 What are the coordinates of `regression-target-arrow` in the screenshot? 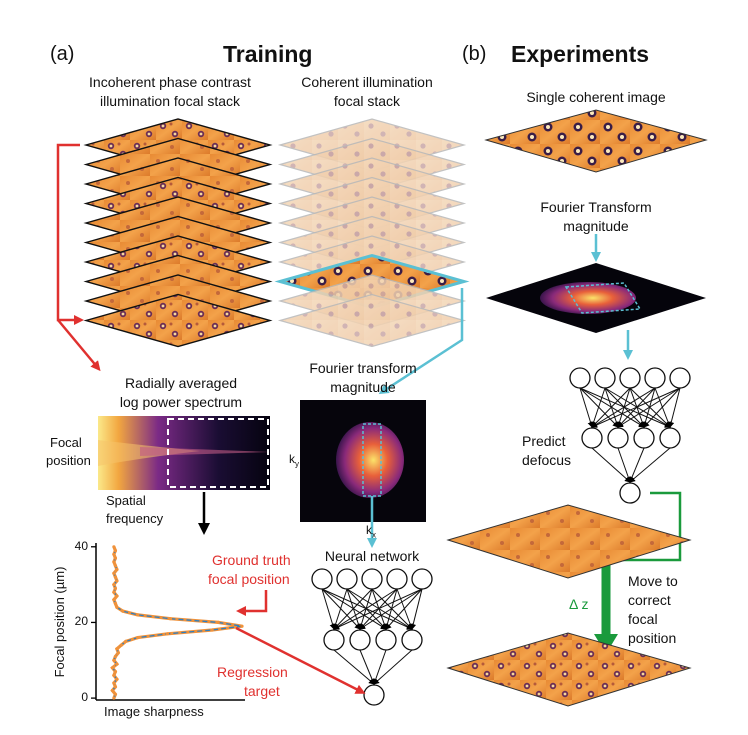 It's located at (300, 660).